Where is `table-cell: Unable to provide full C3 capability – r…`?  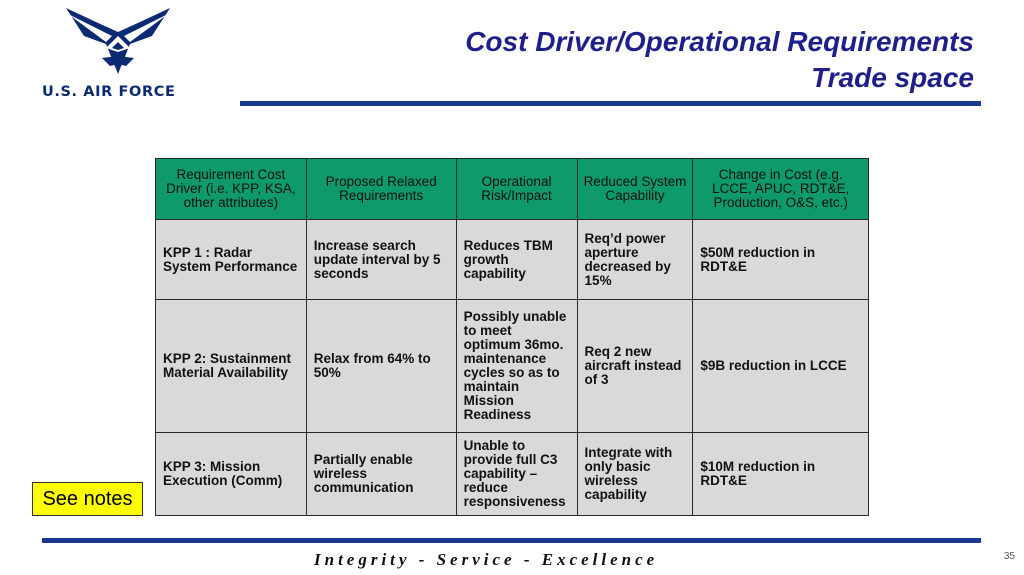
table-cell: Unable to provide full C3 capability – r… is located at coordinates (516, 474).